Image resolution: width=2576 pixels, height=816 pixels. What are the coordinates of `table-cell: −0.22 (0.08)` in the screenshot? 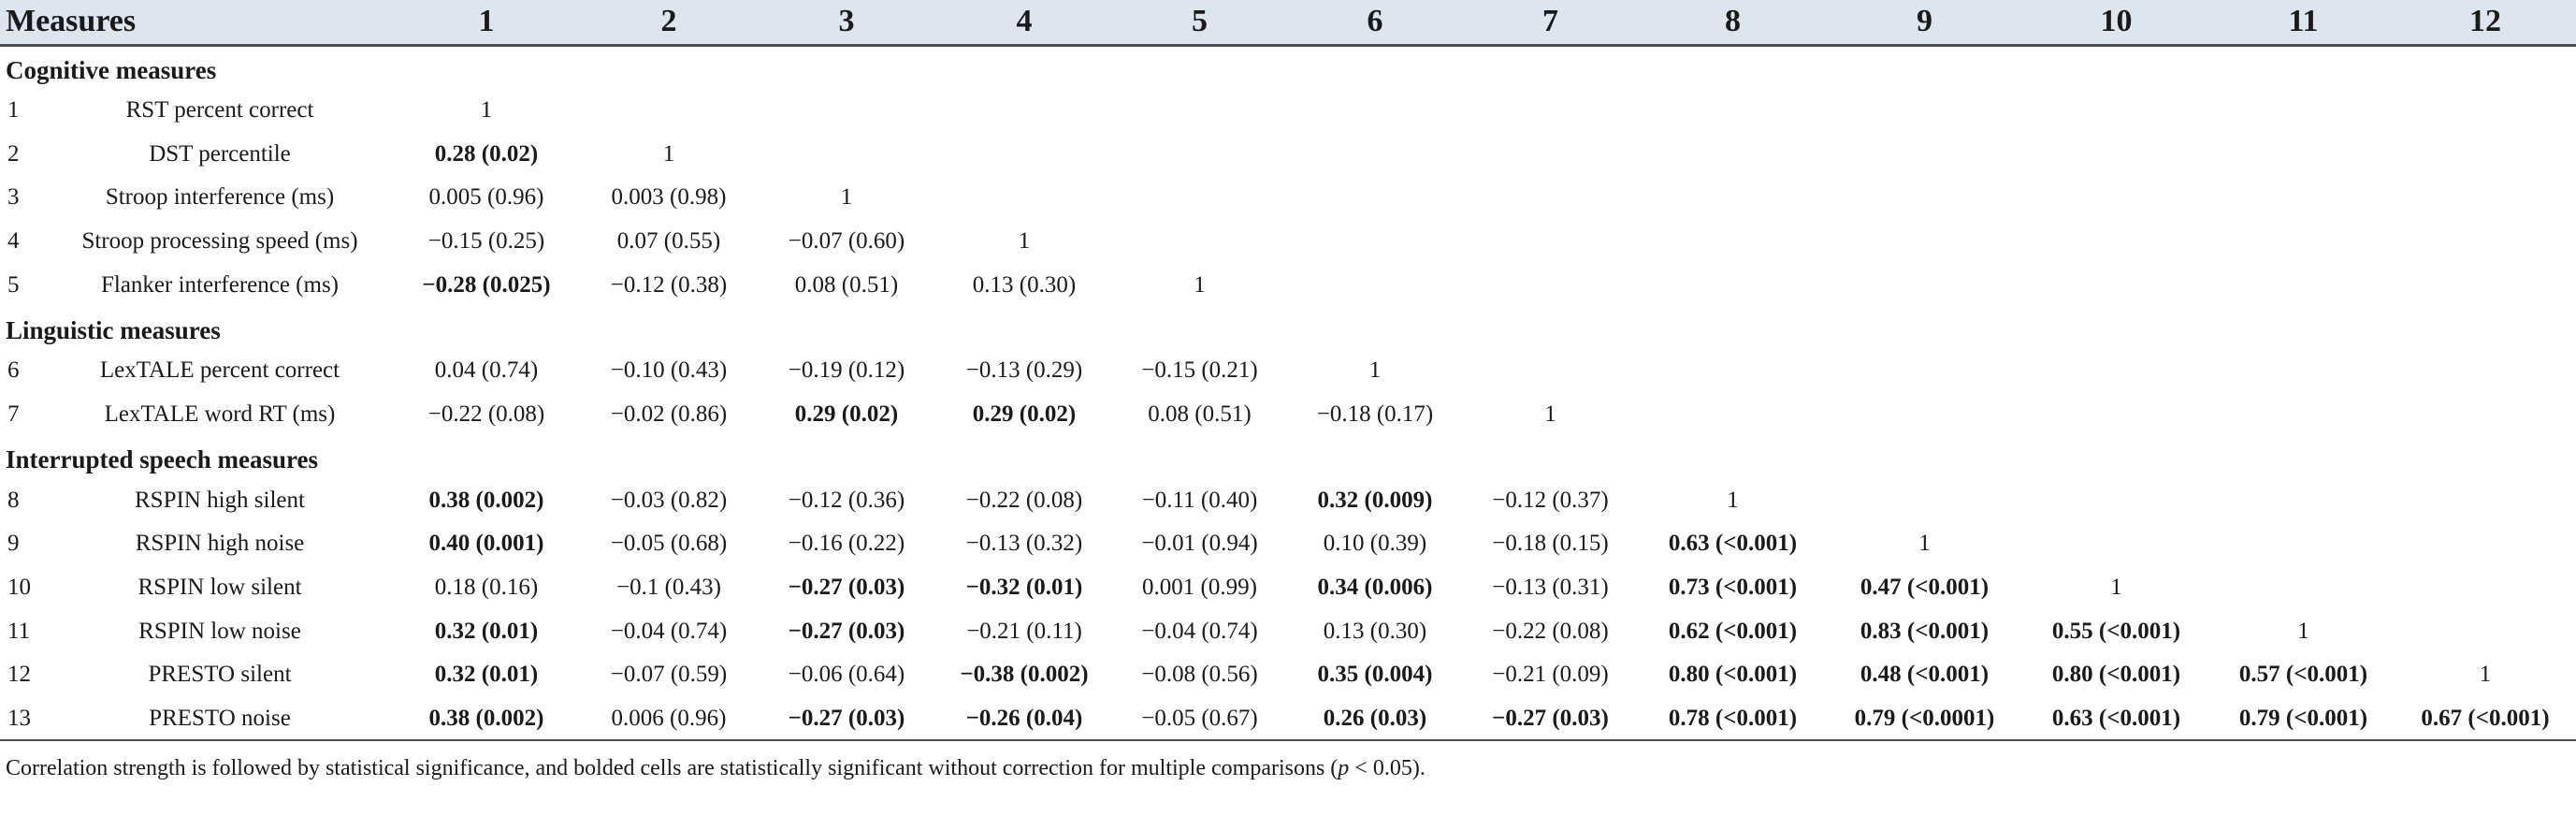 It's located at (486, 414).